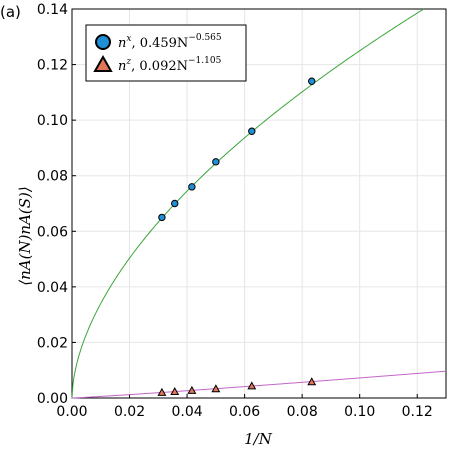 The width and height of the screenshot is (454, 454). I want to click on x-tick-label: 0.04, so click(186, 412).